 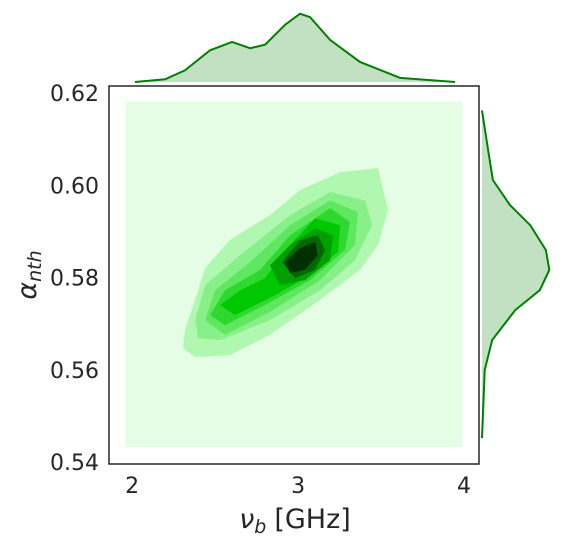 What do you see at coordinates (74, 279) in the screenshot?
I see `y-tick-label: 0.58` at bounding box center [74, 279].